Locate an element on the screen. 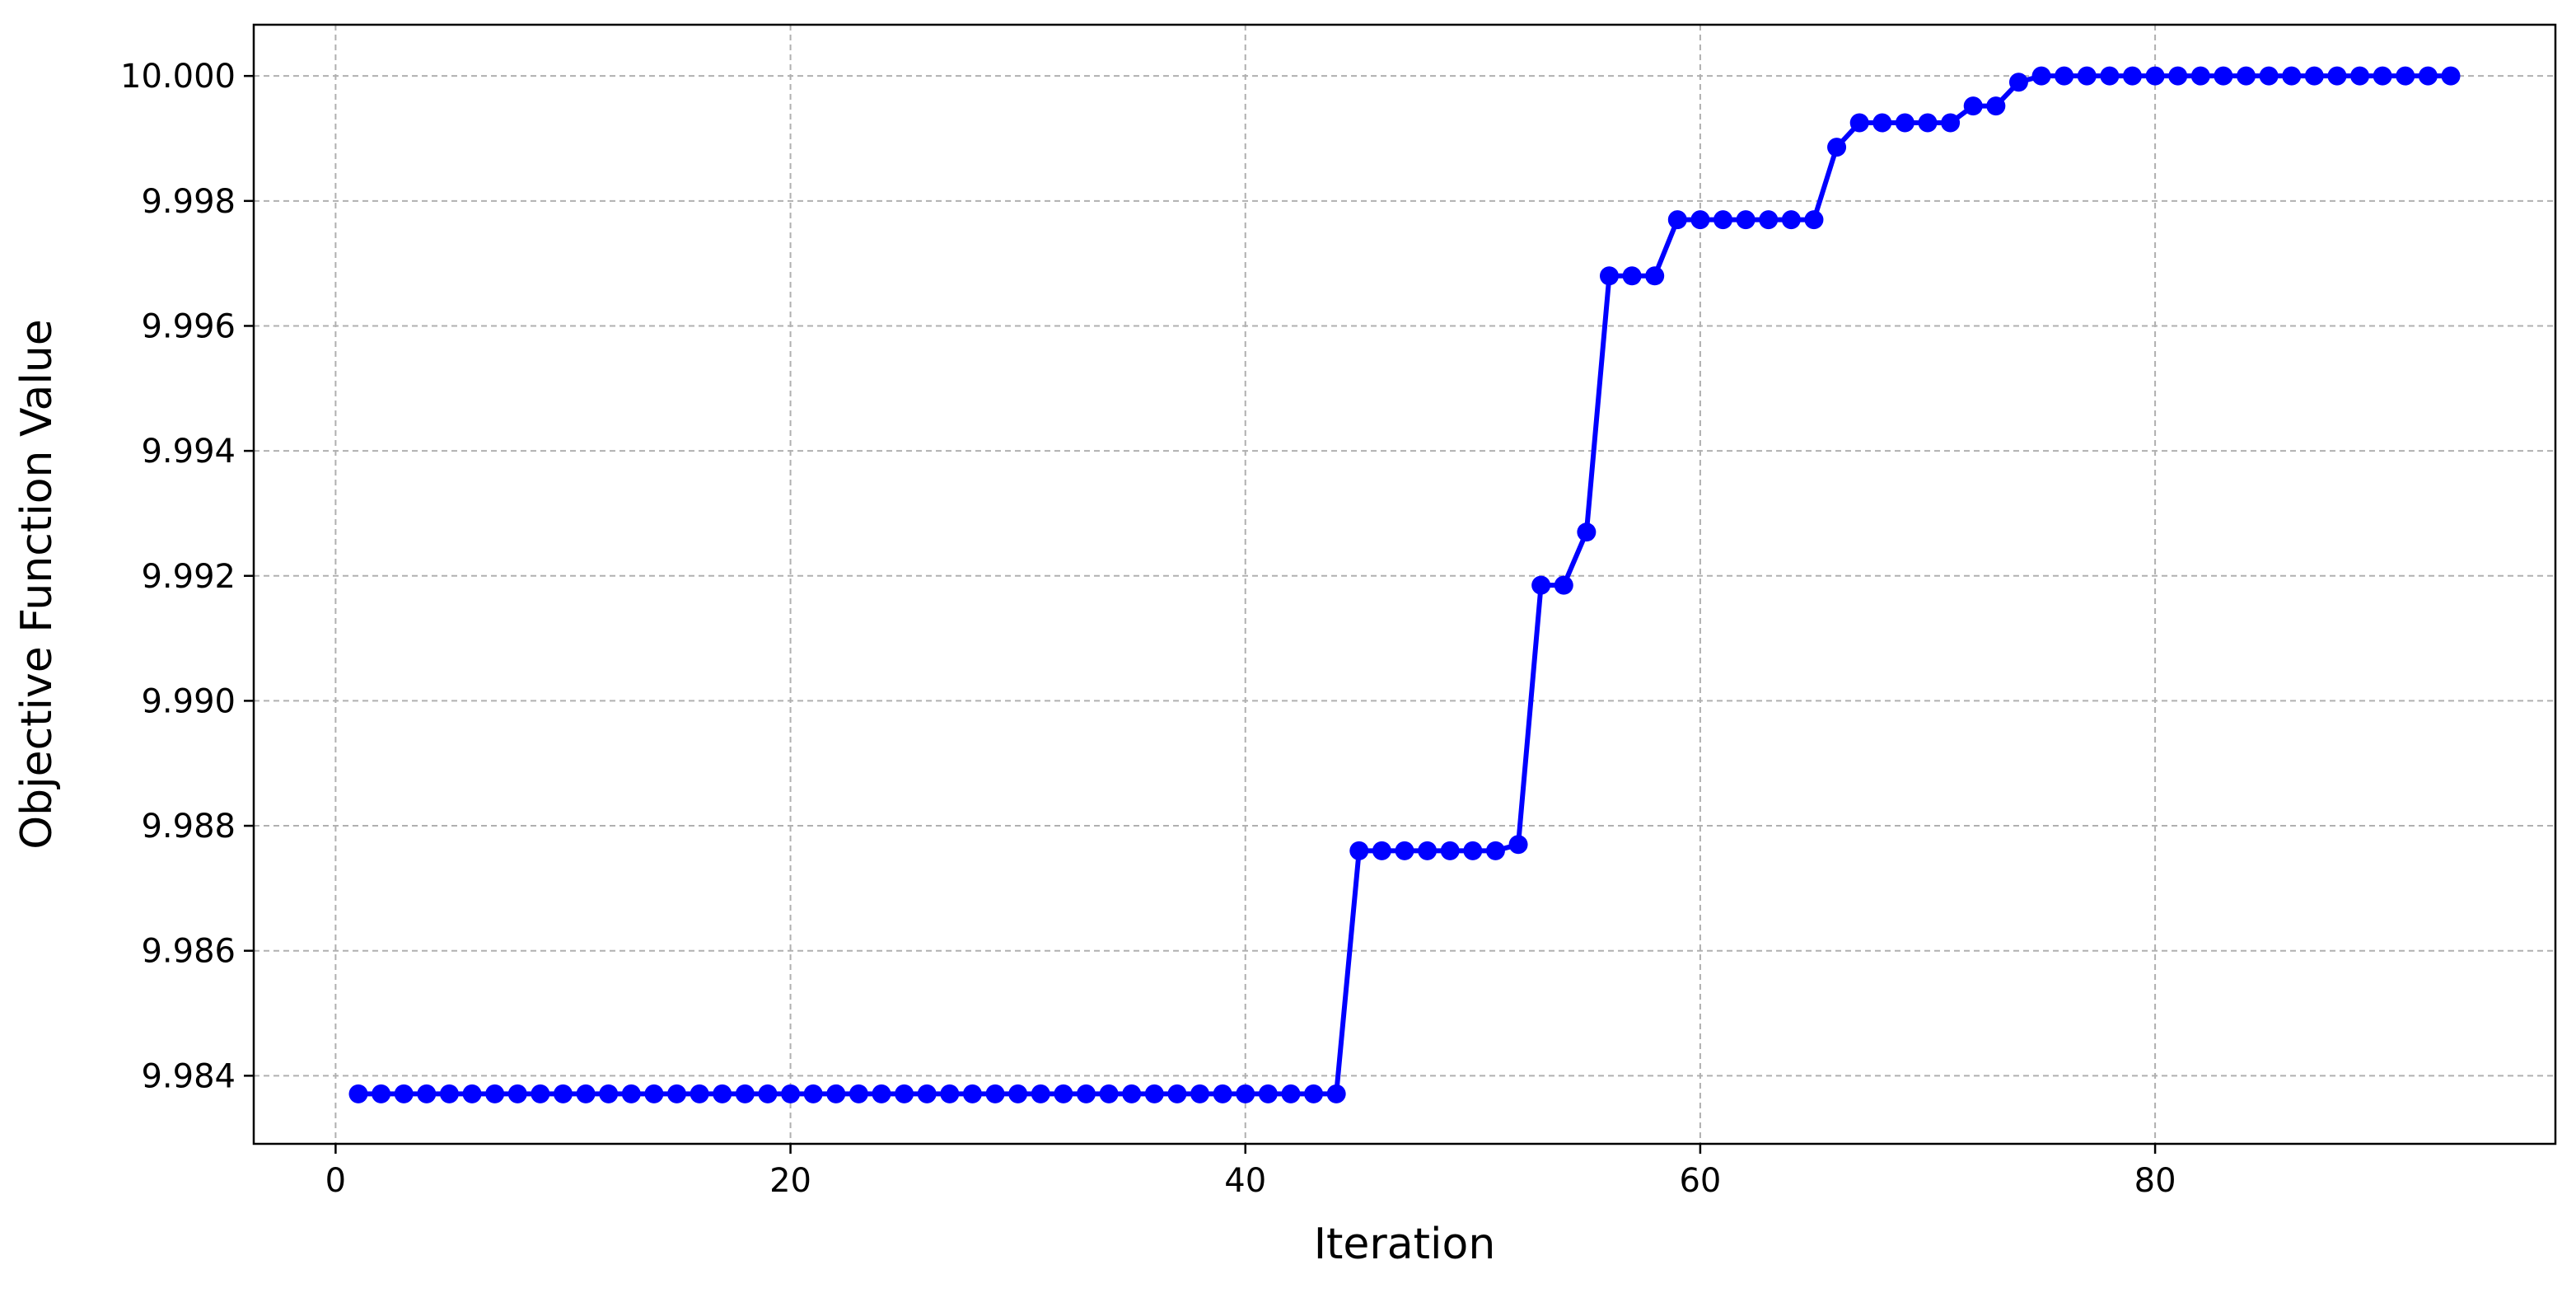 The width and height of the screenshot is (2576, 1293). x-tick-label: 60 is located at coordinates (1700, 1181).